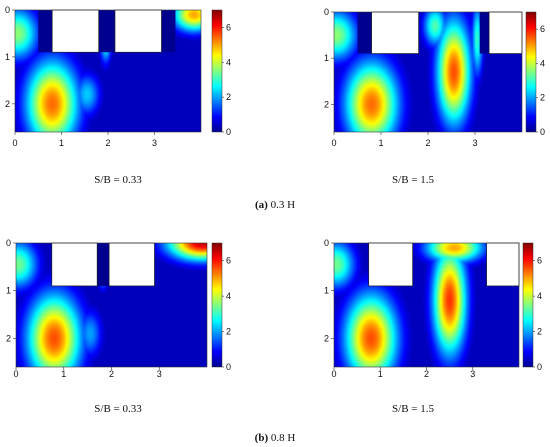  What do you see at coordinates (261, 205) in the screenshot?
I see `caption-a-label: (a)` at bounding box center [261, 205].